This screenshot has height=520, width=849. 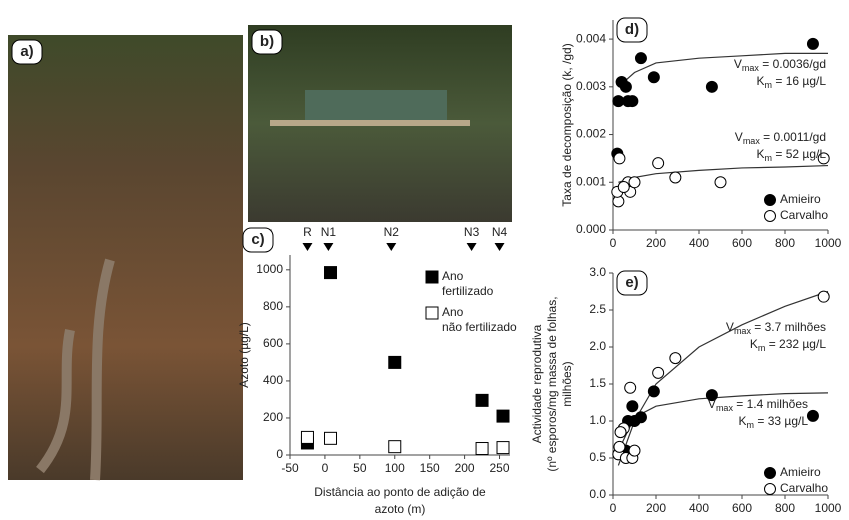 I want to click on site-label: N3, so click(x=472, y=232).